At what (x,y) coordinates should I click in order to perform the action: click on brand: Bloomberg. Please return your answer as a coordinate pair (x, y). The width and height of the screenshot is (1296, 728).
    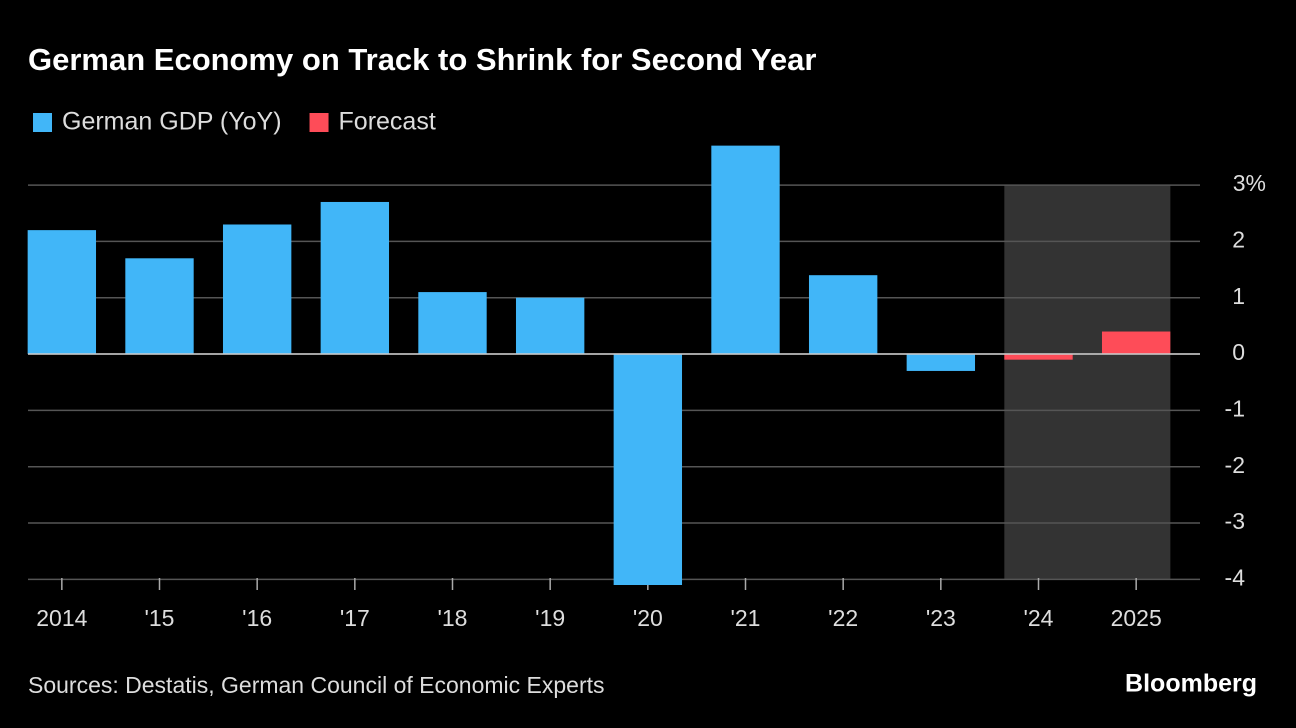
    Looking at the image, I should click on (1191, 684).